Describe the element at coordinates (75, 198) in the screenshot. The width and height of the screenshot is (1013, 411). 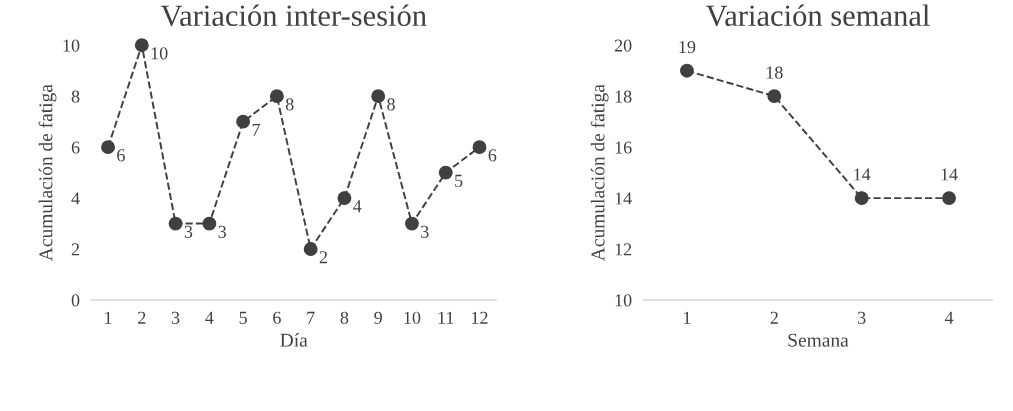
I see `y-tick-label: 4` at that location.